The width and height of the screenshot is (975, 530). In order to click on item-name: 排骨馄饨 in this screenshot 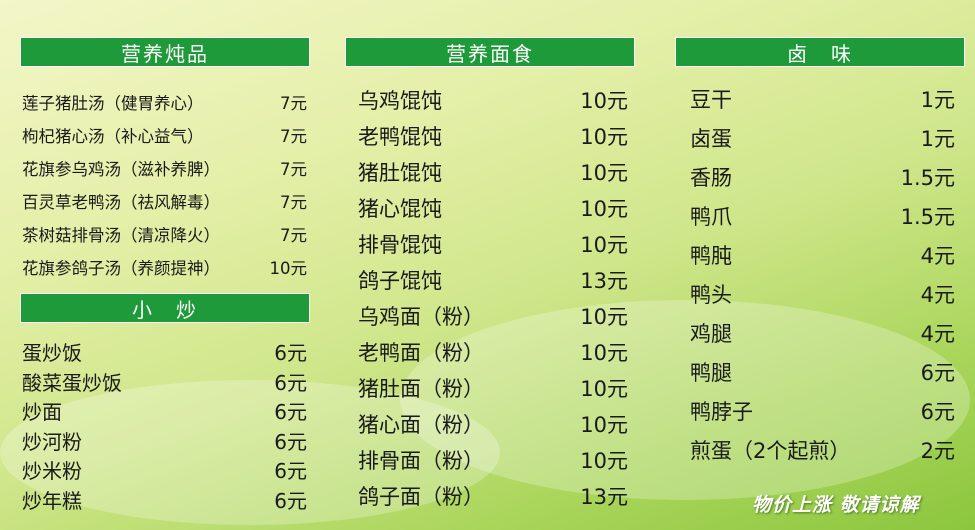, I will do `click(400, 245)`.